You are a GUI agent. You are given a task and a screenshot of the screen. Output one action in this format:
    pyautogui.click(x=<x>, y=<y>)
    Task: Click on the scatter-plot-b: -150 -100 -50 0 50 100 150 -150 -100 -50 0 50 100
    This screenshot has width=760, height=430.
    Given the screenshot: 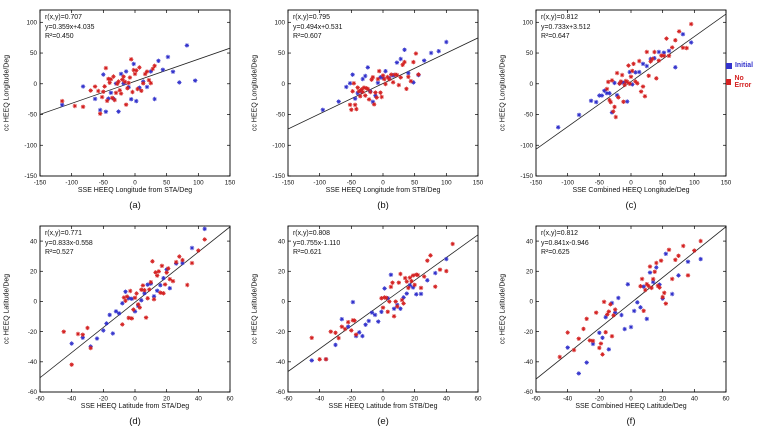 What is the action you would take?
    pyautogui.click(x=378, y=98)
    